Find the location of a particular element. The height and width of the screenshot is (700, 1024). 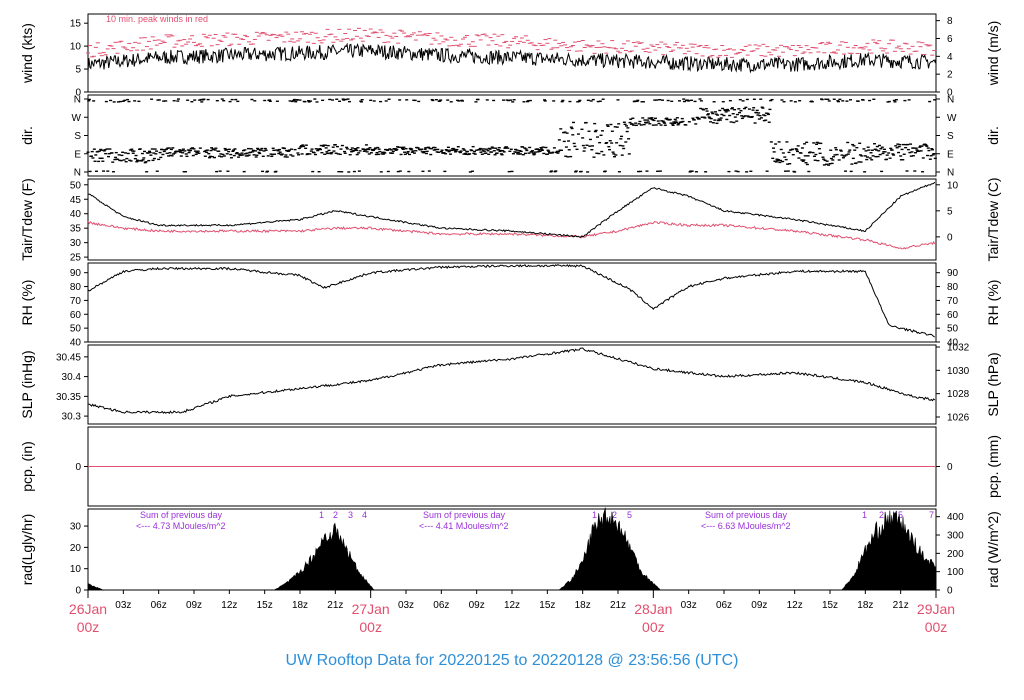

dir-tick-right: S is located at coordinates (950, 136).